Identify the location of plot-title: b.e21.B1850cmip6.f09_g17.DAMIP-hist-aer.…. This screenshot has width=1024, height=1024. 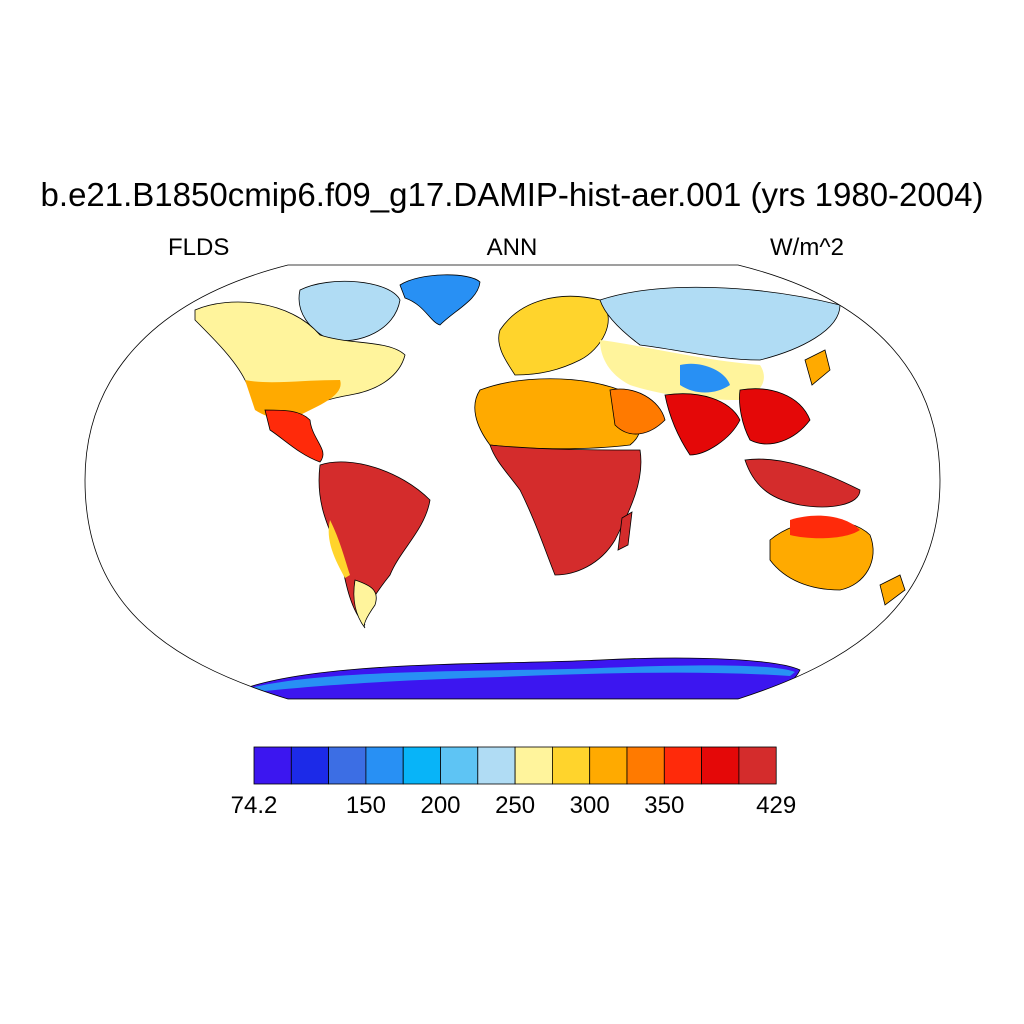
(512, 194).